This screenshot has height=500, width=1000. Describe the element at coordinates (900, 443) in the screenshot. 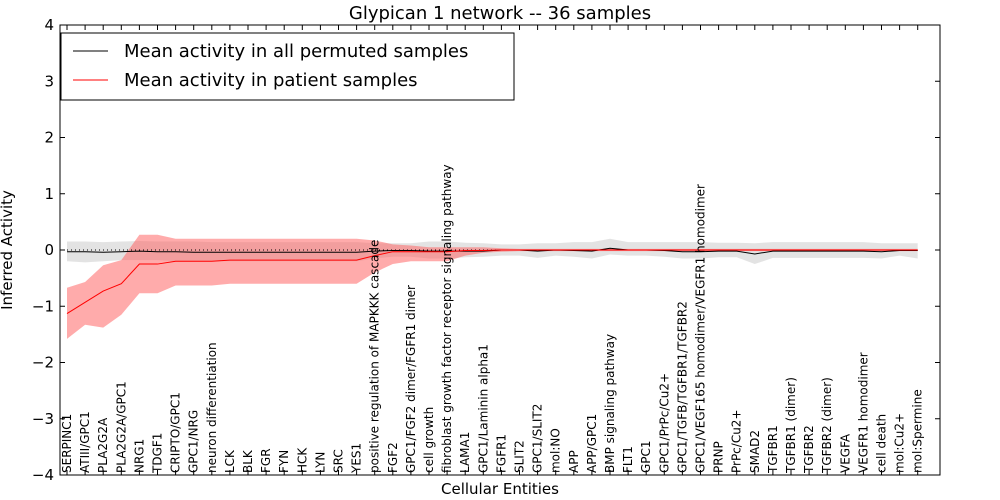

I see `x-tick-label: mol:Cu2+` at that location.